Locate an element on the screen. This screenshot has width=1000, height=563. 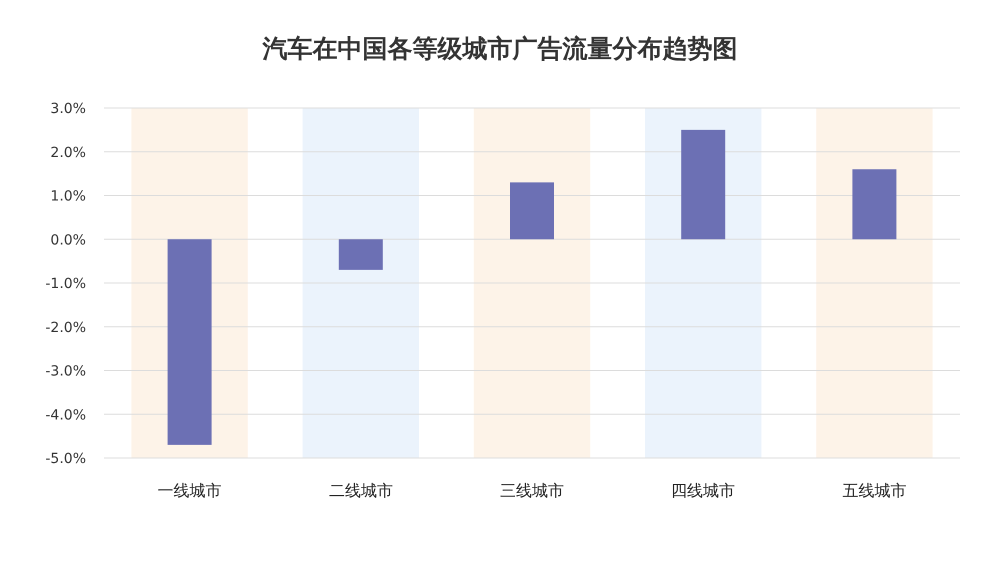
x-tick-label: 三线城市 is located at coordinates (532, 490).